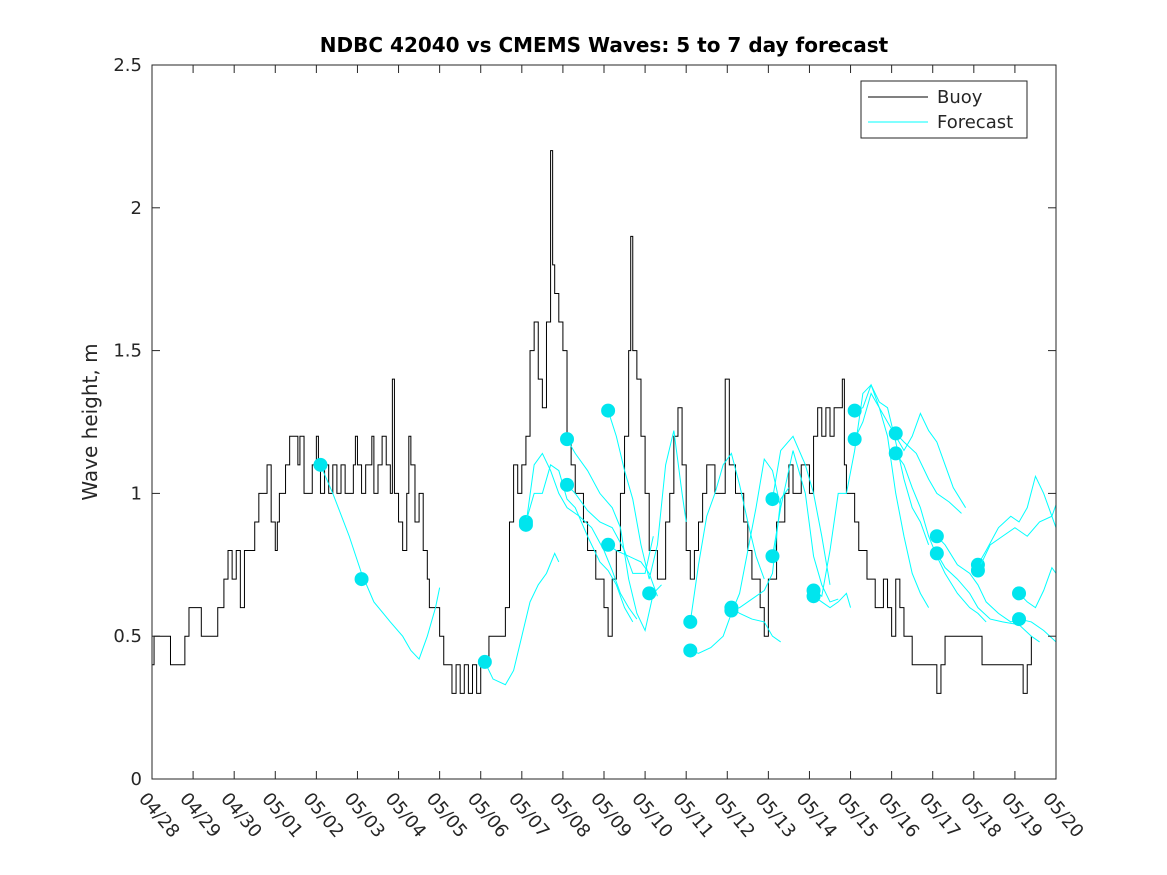 This screenshot has height=875, width=1167. Describe the element at coordinates (127, 636) in the screenshot. I see `y-tick-label: 0.5` at that location.